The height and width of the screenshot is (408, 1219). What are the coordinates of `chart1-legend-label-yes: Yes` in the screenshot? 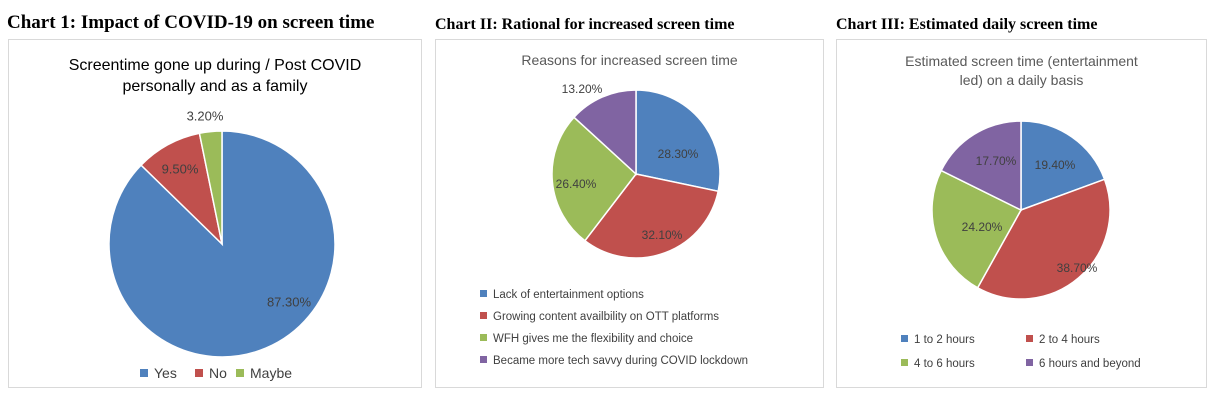 It's located at (165, 373).